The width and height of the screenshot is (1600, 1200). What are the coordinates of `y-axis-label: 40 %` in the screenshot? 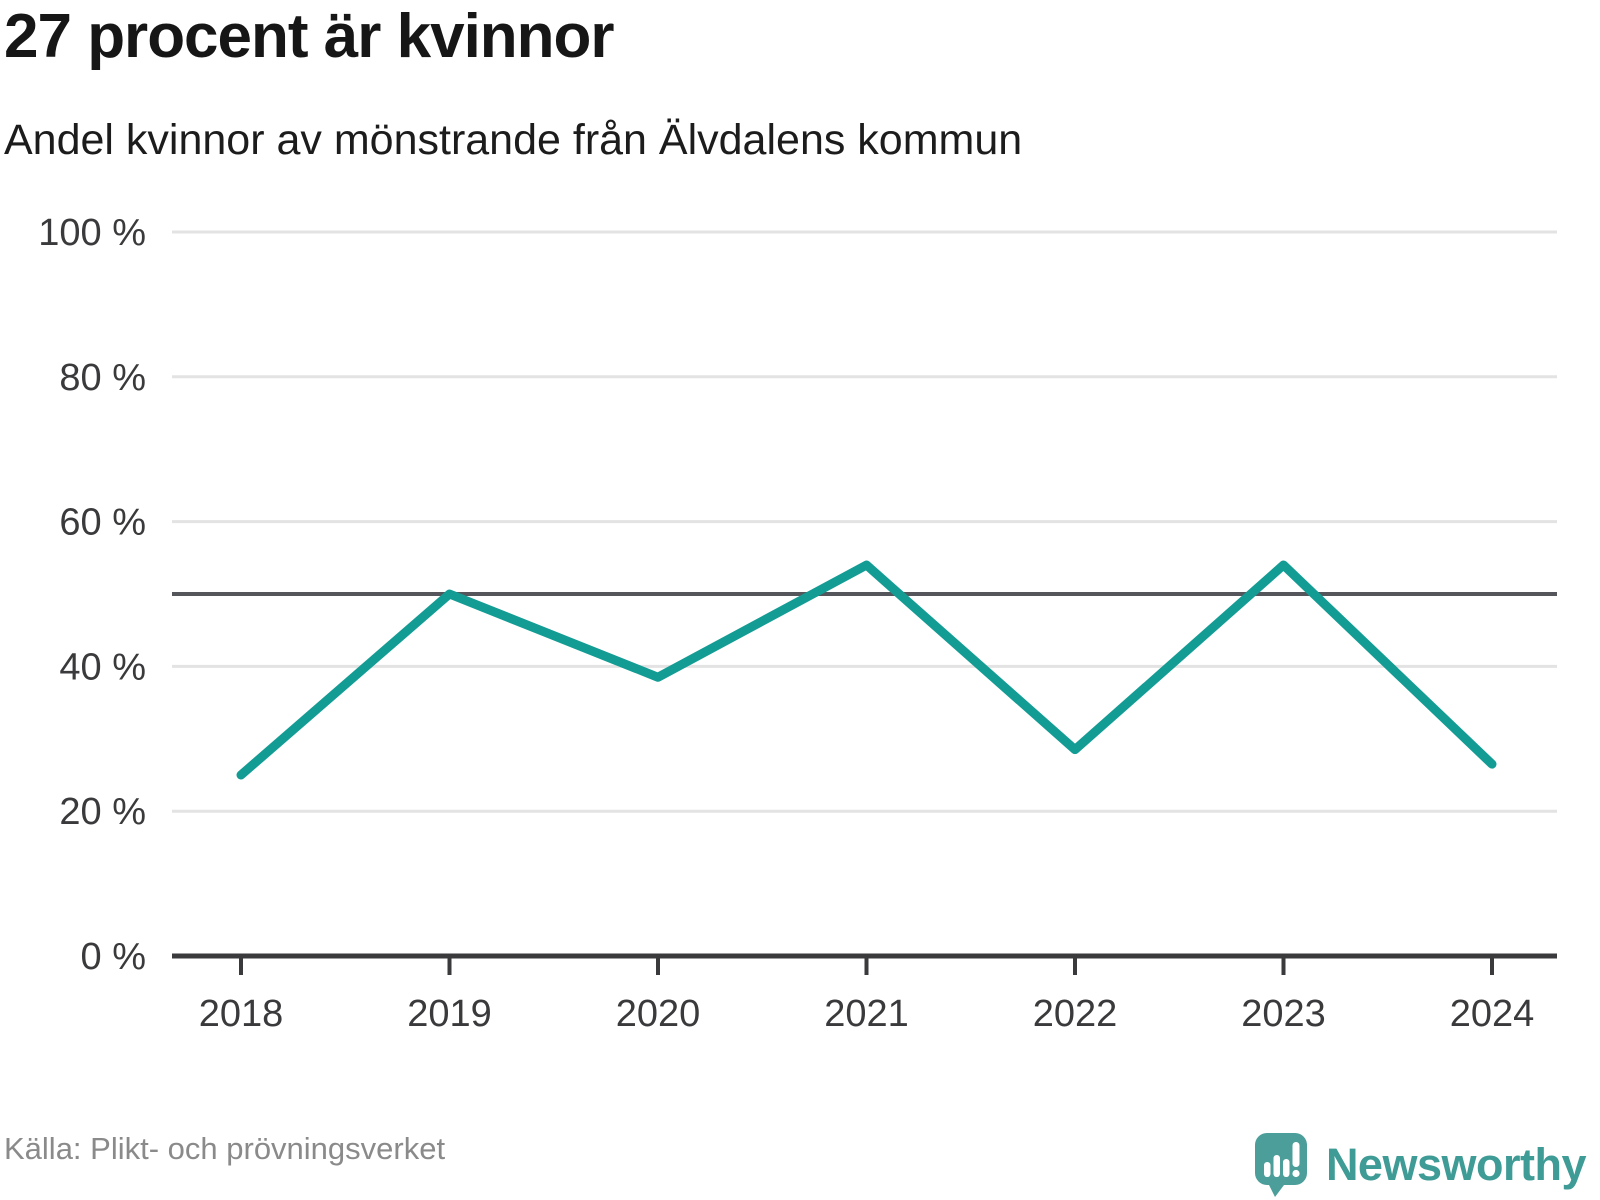 It's located at (102, 667).